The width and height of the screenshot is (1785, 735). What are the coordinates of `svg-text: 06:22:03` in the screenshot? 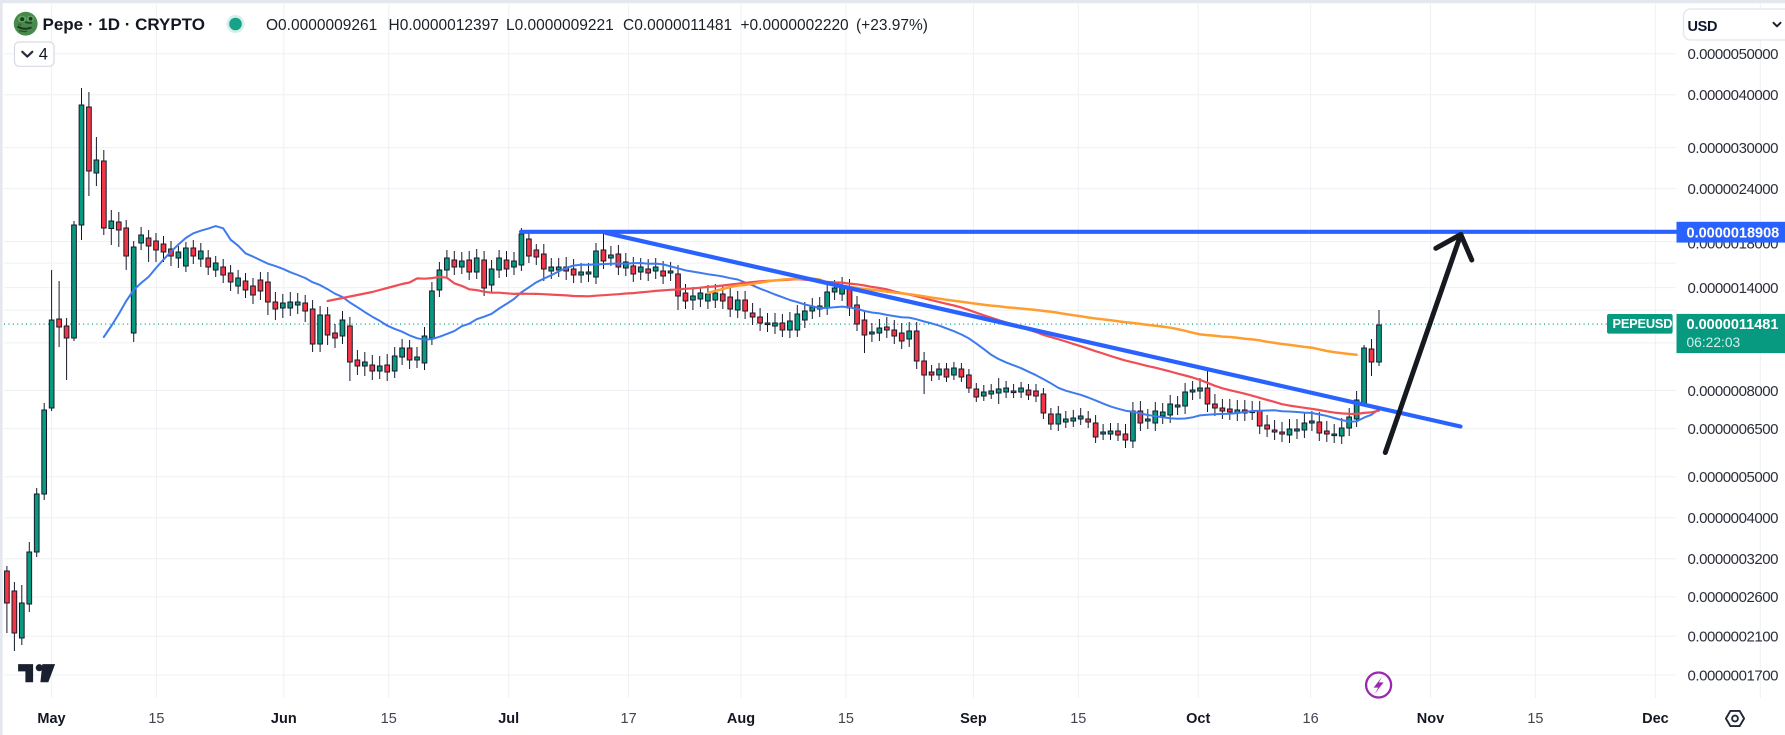 It's located at (1714, 342).